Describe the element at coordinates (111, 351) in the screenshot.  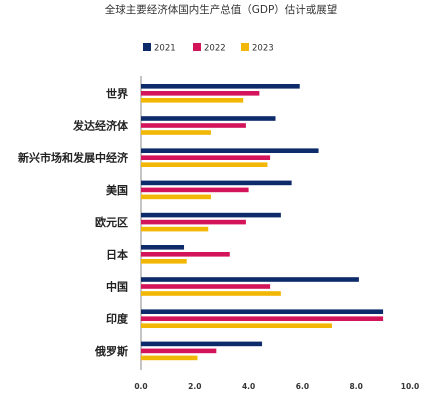
I see `category-label-8: 俄罗斯` at that location.